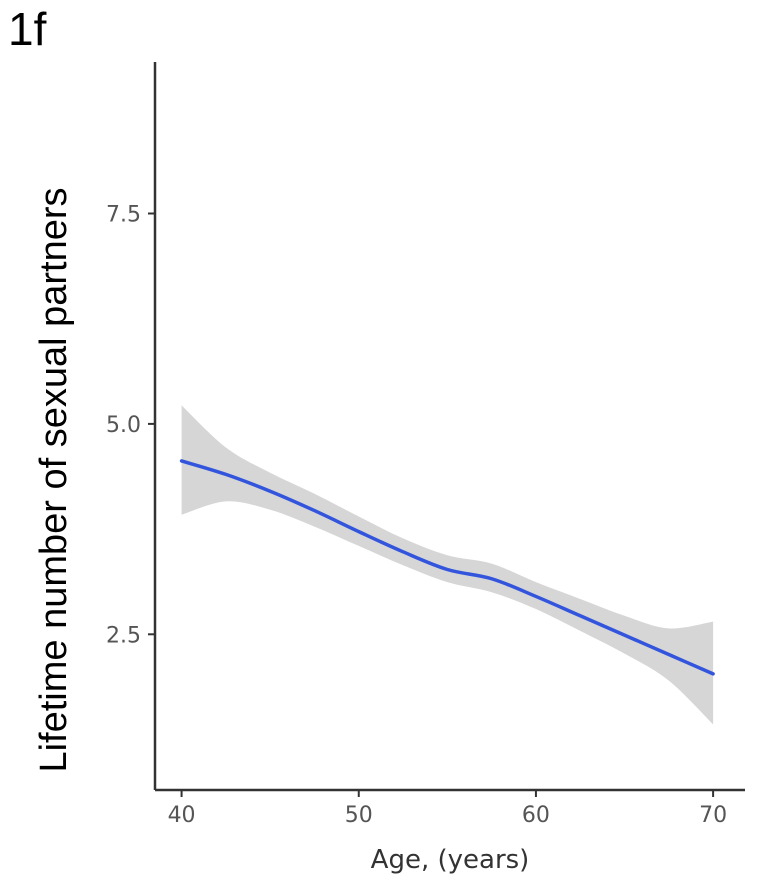  Describe the element at coordinates (450, 860) in the screenshot. I see `x-axis-title: Age, (years)` at that location.